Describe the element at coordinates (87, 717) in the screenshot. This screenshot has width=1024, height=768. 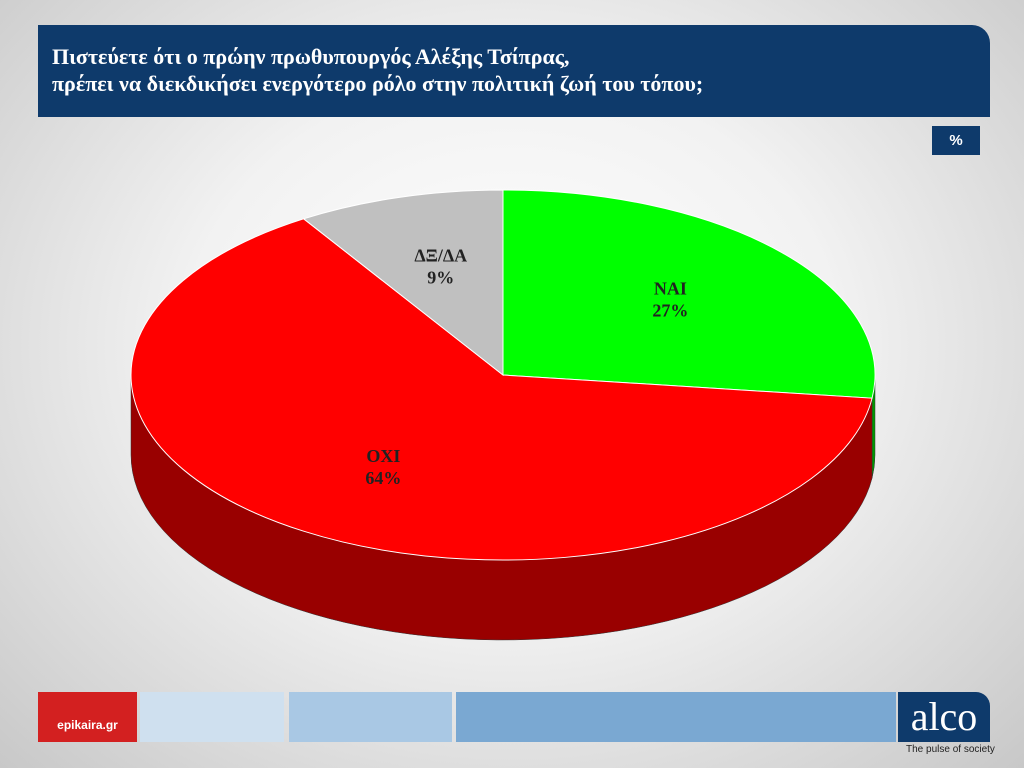
I see `logo: epikaira.gr` at that location.